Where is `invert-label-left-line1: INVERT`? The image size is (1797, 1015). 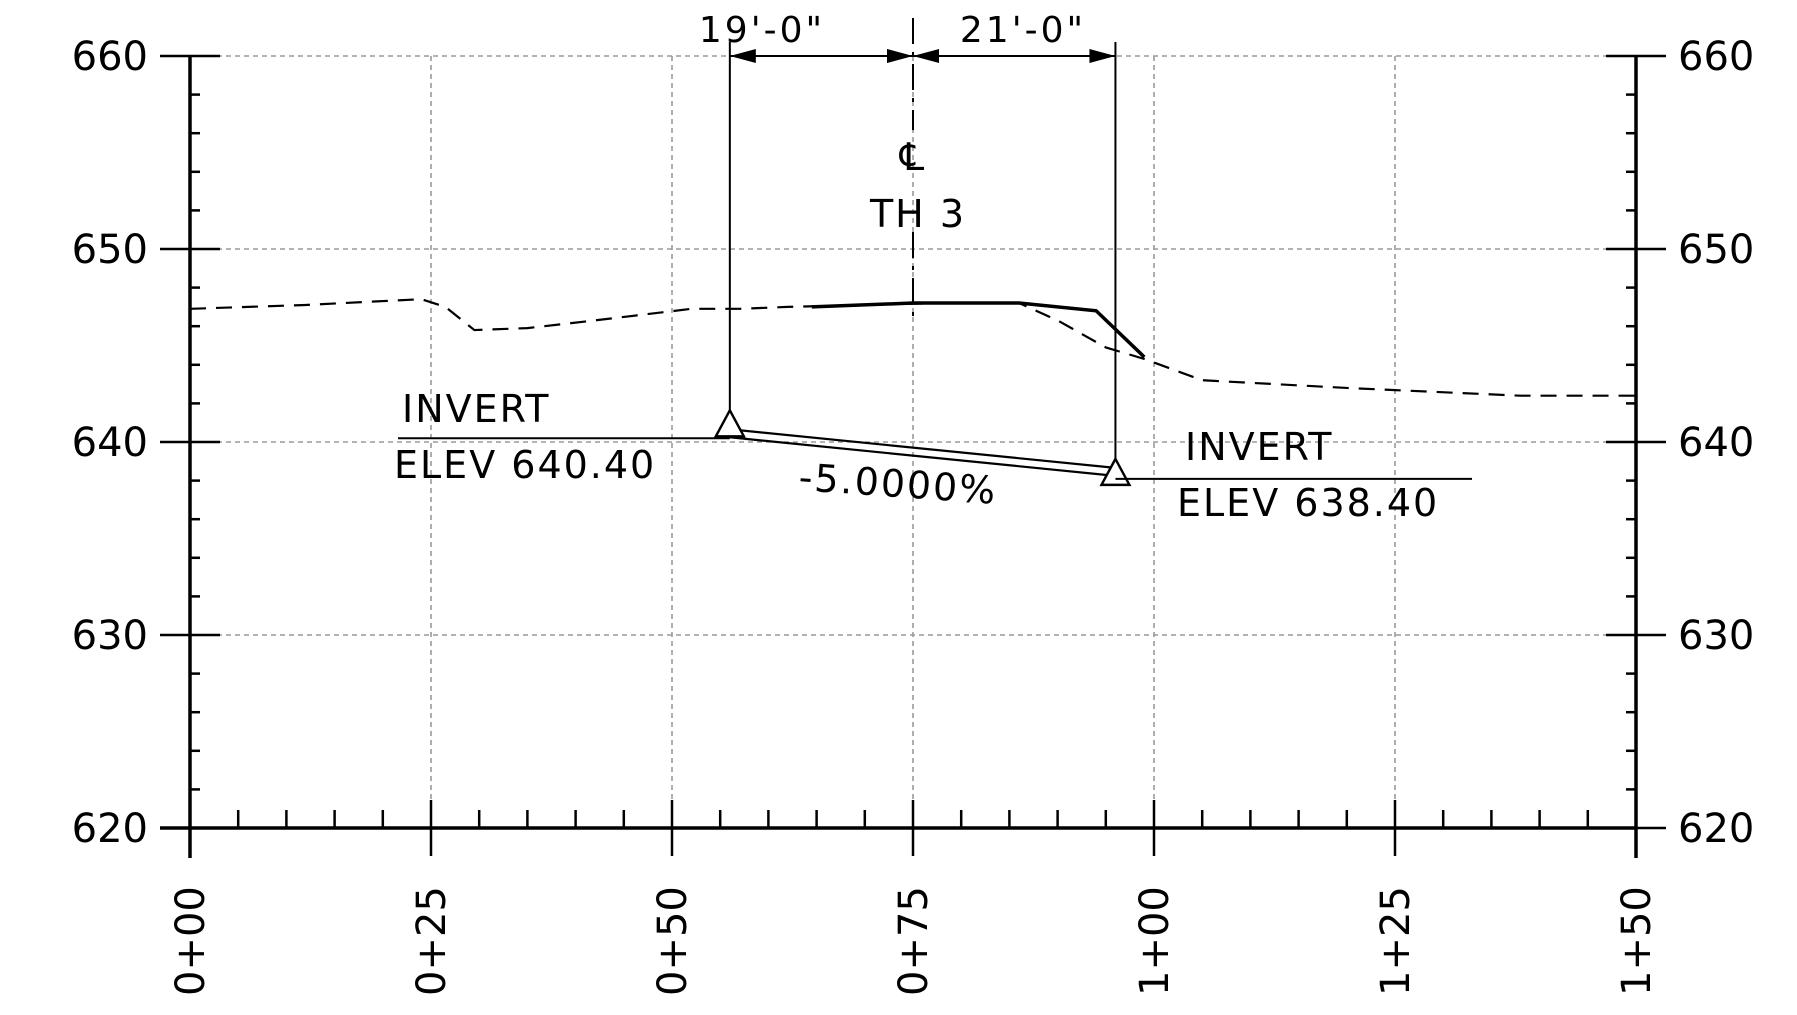
invert-label-left-line1: INVERT is located at coordinates (476, 409).